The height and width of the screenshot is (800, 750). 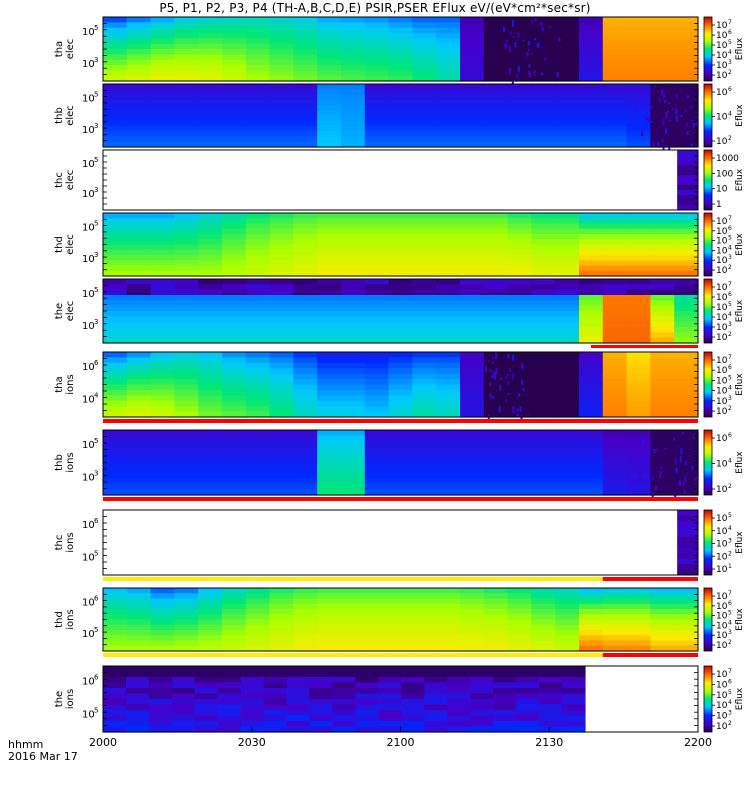 I want to click on colorbar, so click(x=708, y=115).